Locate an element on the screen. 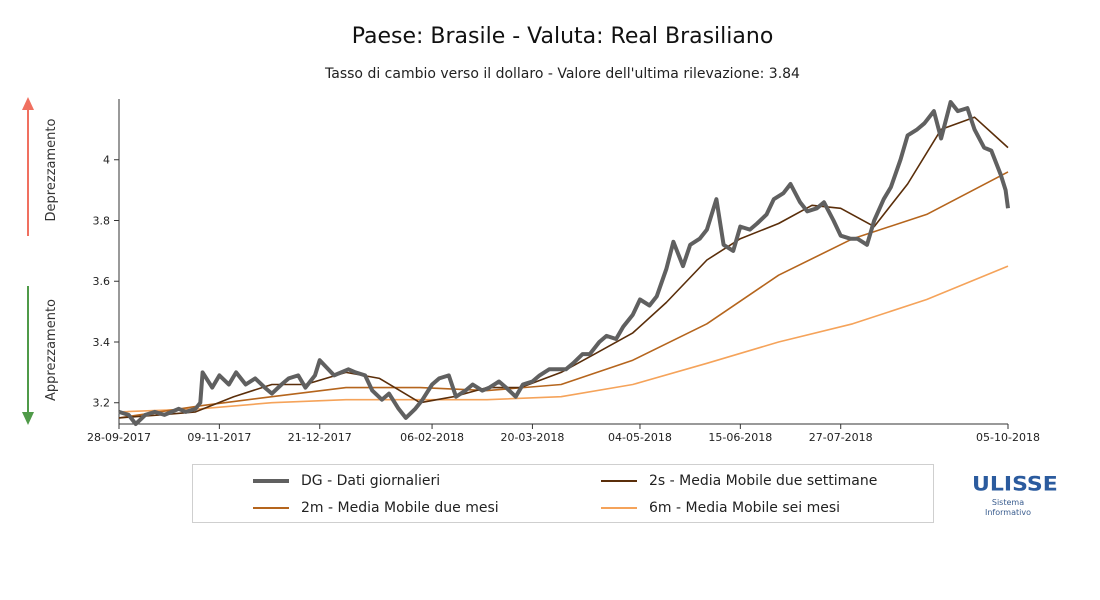 The width and height of the screenshot is (1100, 600). y-tick-label: 4 is located at coordinates (106, 160).